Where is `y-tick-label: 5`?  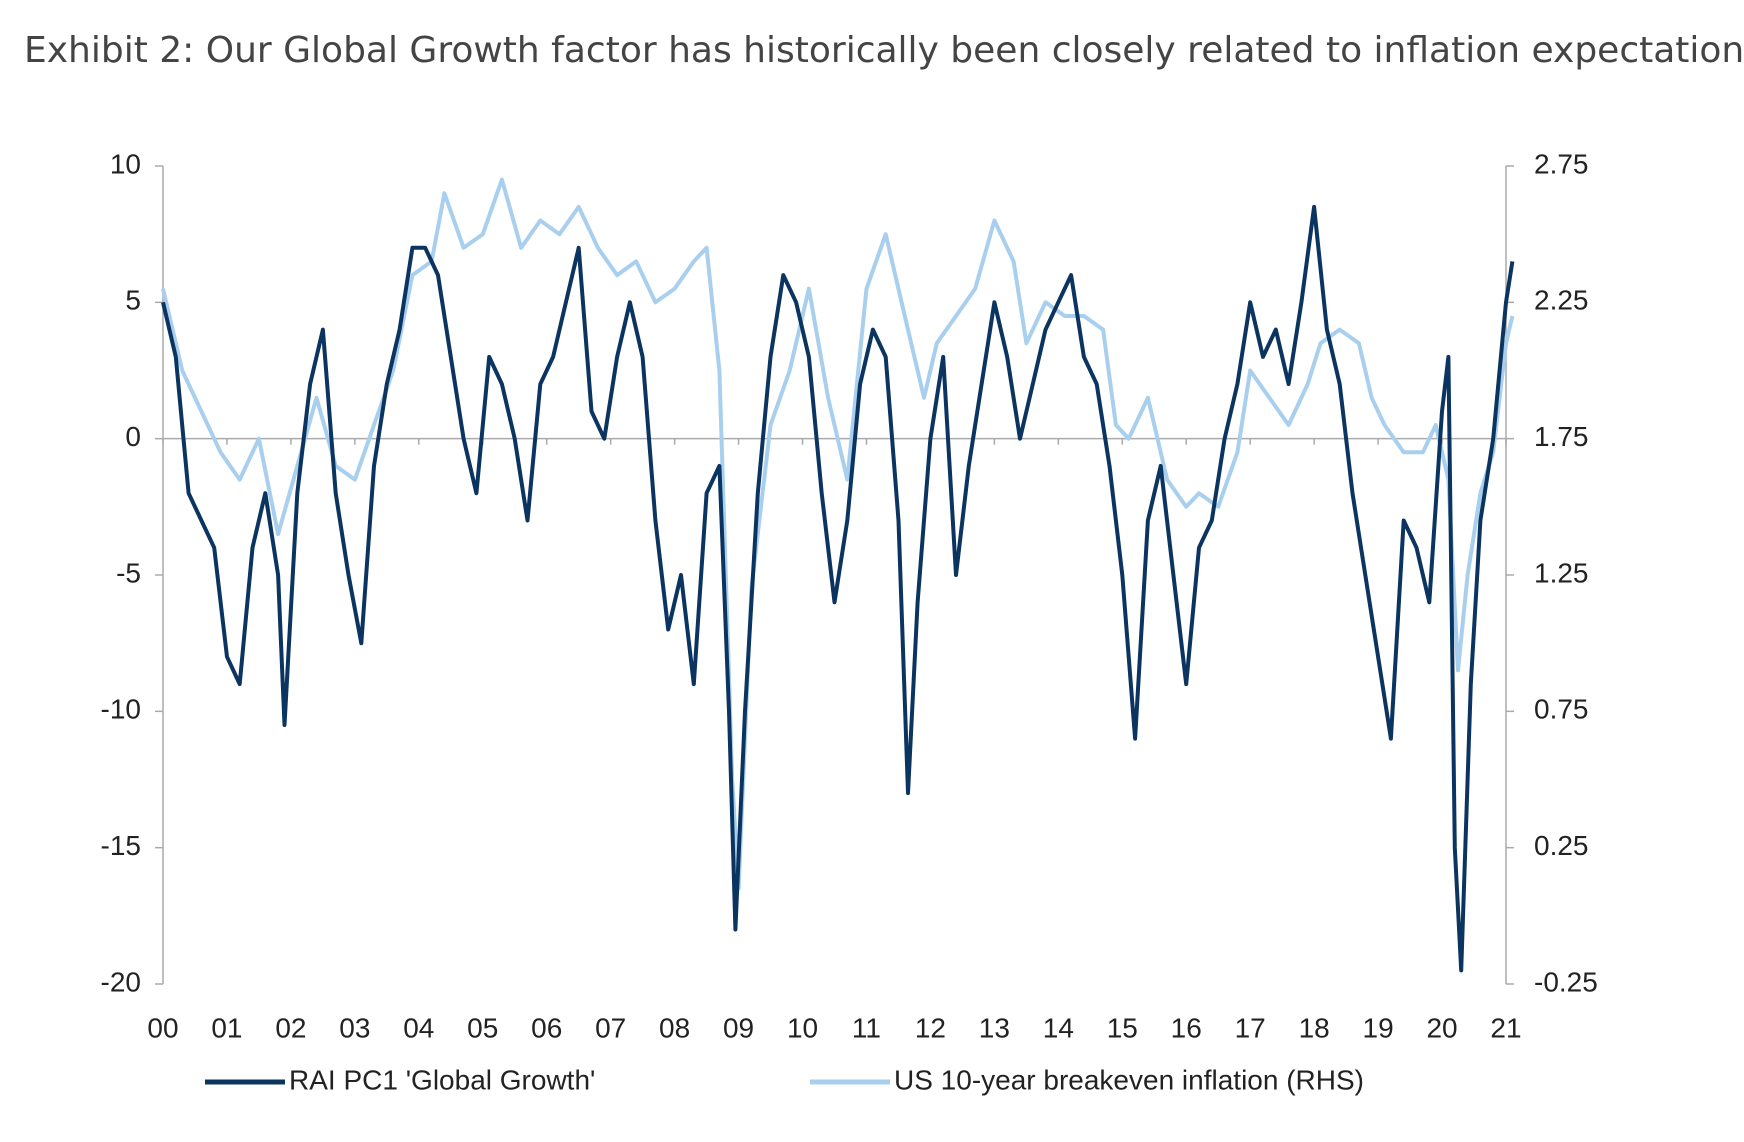
y-tick-label: 5 is located at coordinates (133, 300).